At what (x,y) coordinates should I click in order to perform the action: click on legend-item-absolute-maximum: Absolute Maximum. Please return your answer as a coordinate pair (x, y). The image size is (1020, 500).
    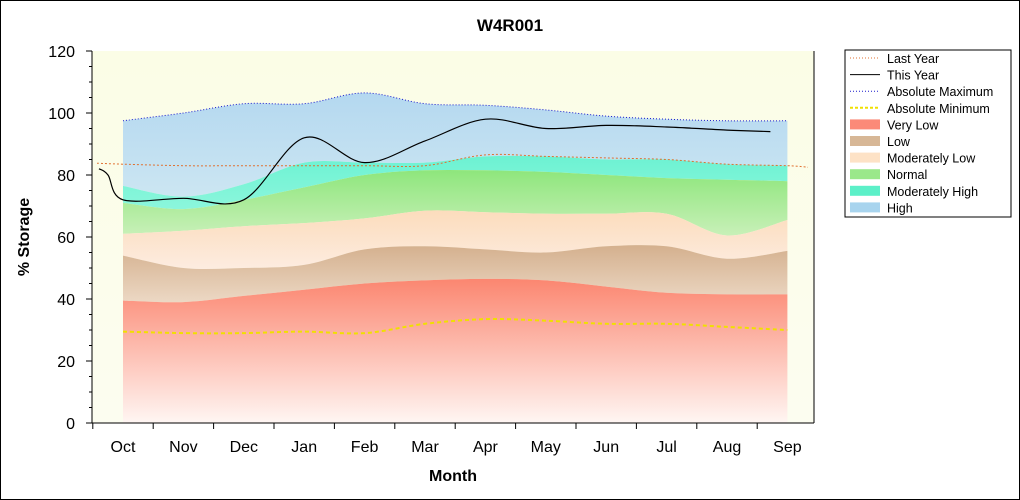
    Looking at the image, I should click on (921, 92).